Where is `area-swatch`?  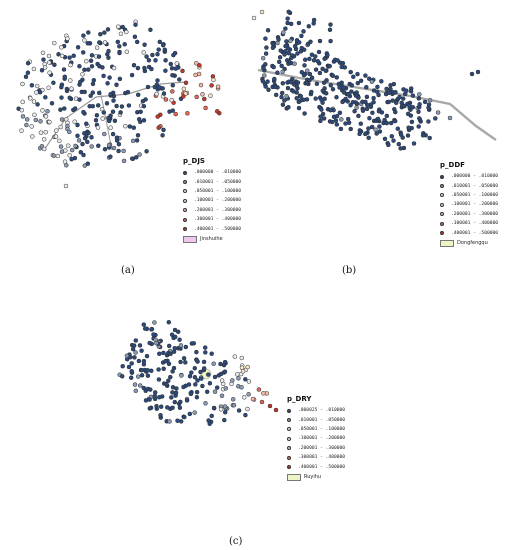
area-swatch is located at coordinates (190, 239).